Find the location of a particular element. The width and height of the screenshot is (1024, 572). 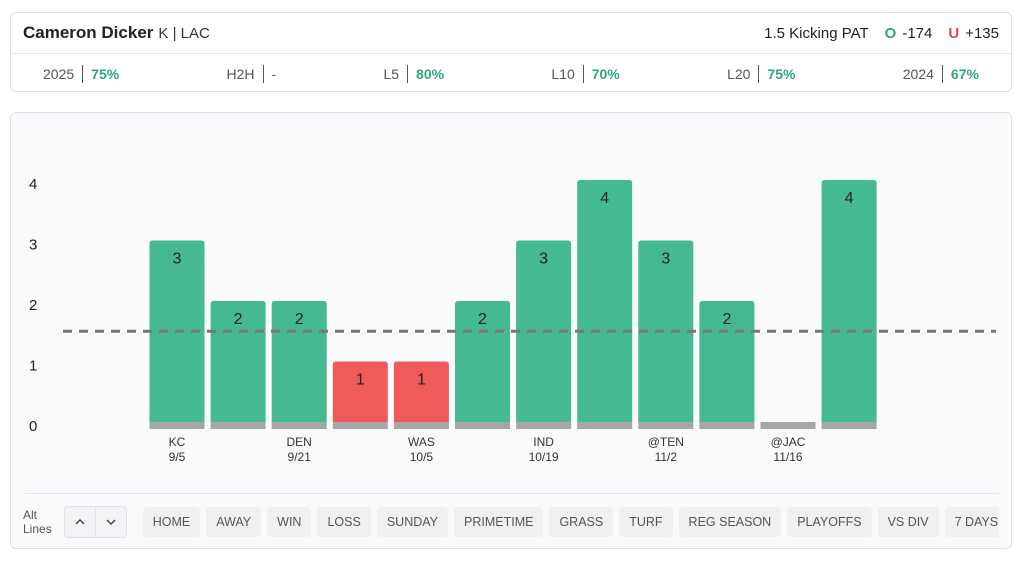

x-tick-label: @JAC is located at coordinates (788, 442).